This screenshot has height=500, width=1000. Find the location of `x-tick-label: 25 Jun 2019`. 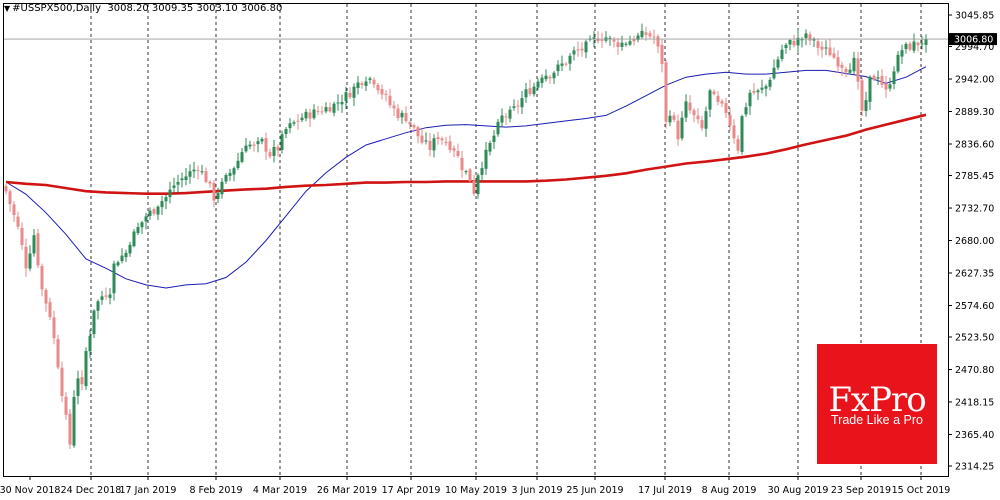

x-tick-label: 25 Jun 2019 is located at coordinates (594, 490).